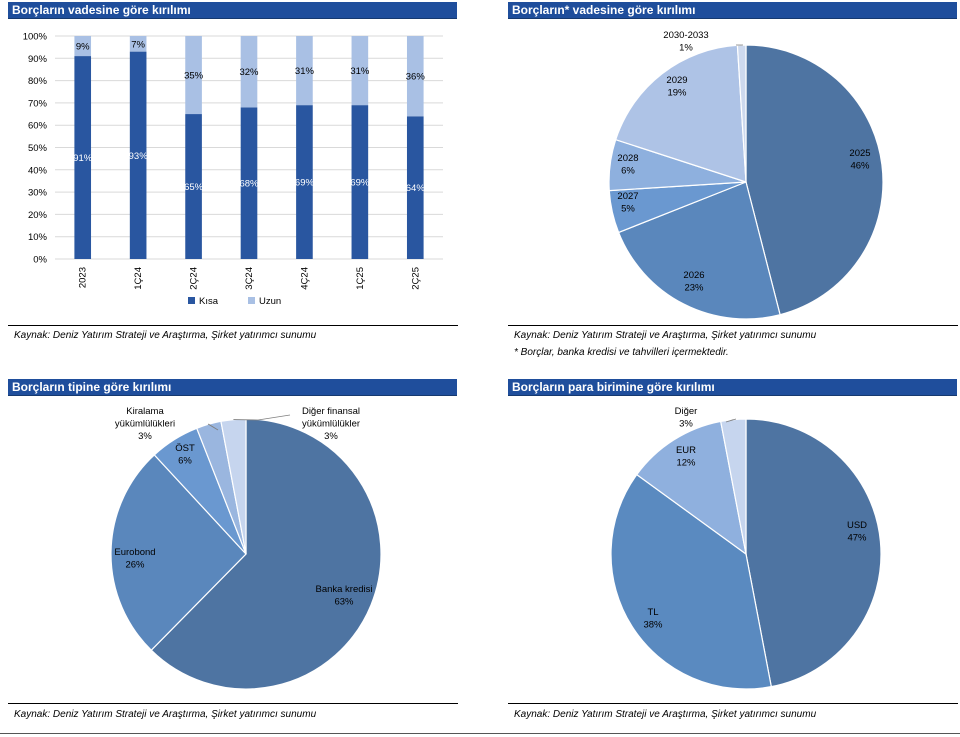  I want to click on y-tick-label: 30%, so click(38, 193).